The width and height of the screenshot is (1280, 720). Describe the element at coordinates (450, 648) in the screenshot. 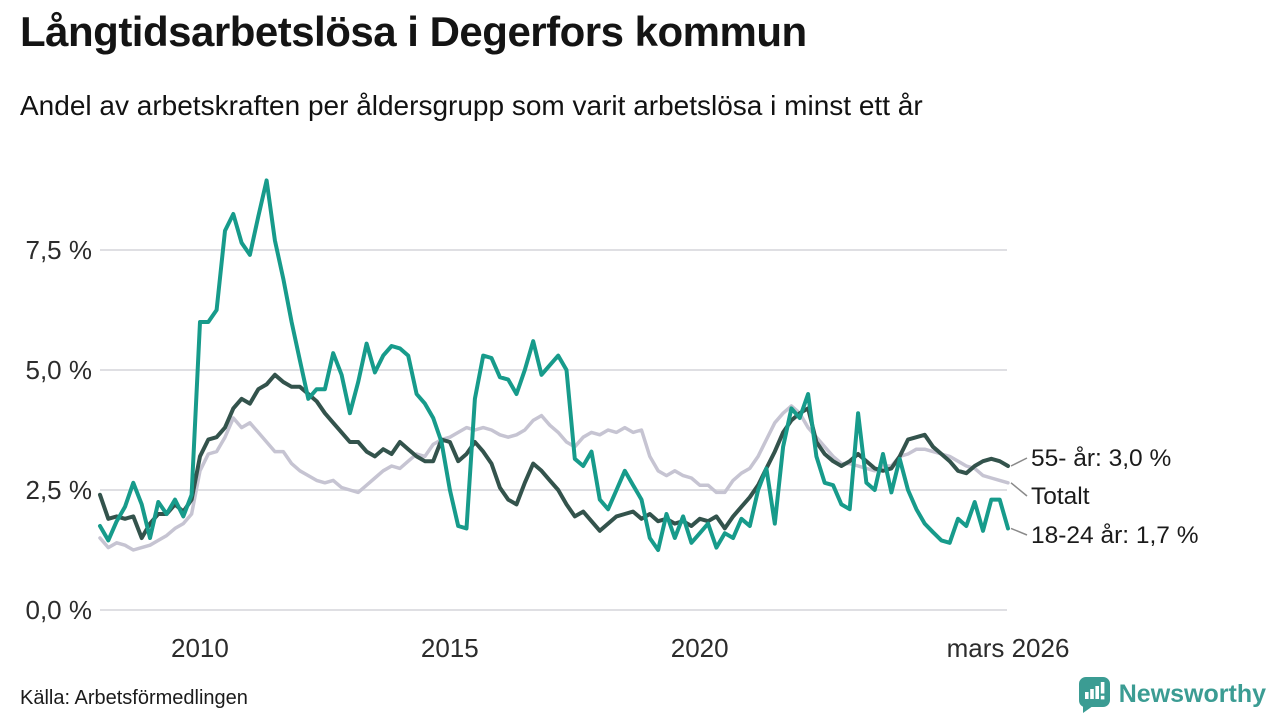

I see `x-axis-tick-label: 2015` at that location.